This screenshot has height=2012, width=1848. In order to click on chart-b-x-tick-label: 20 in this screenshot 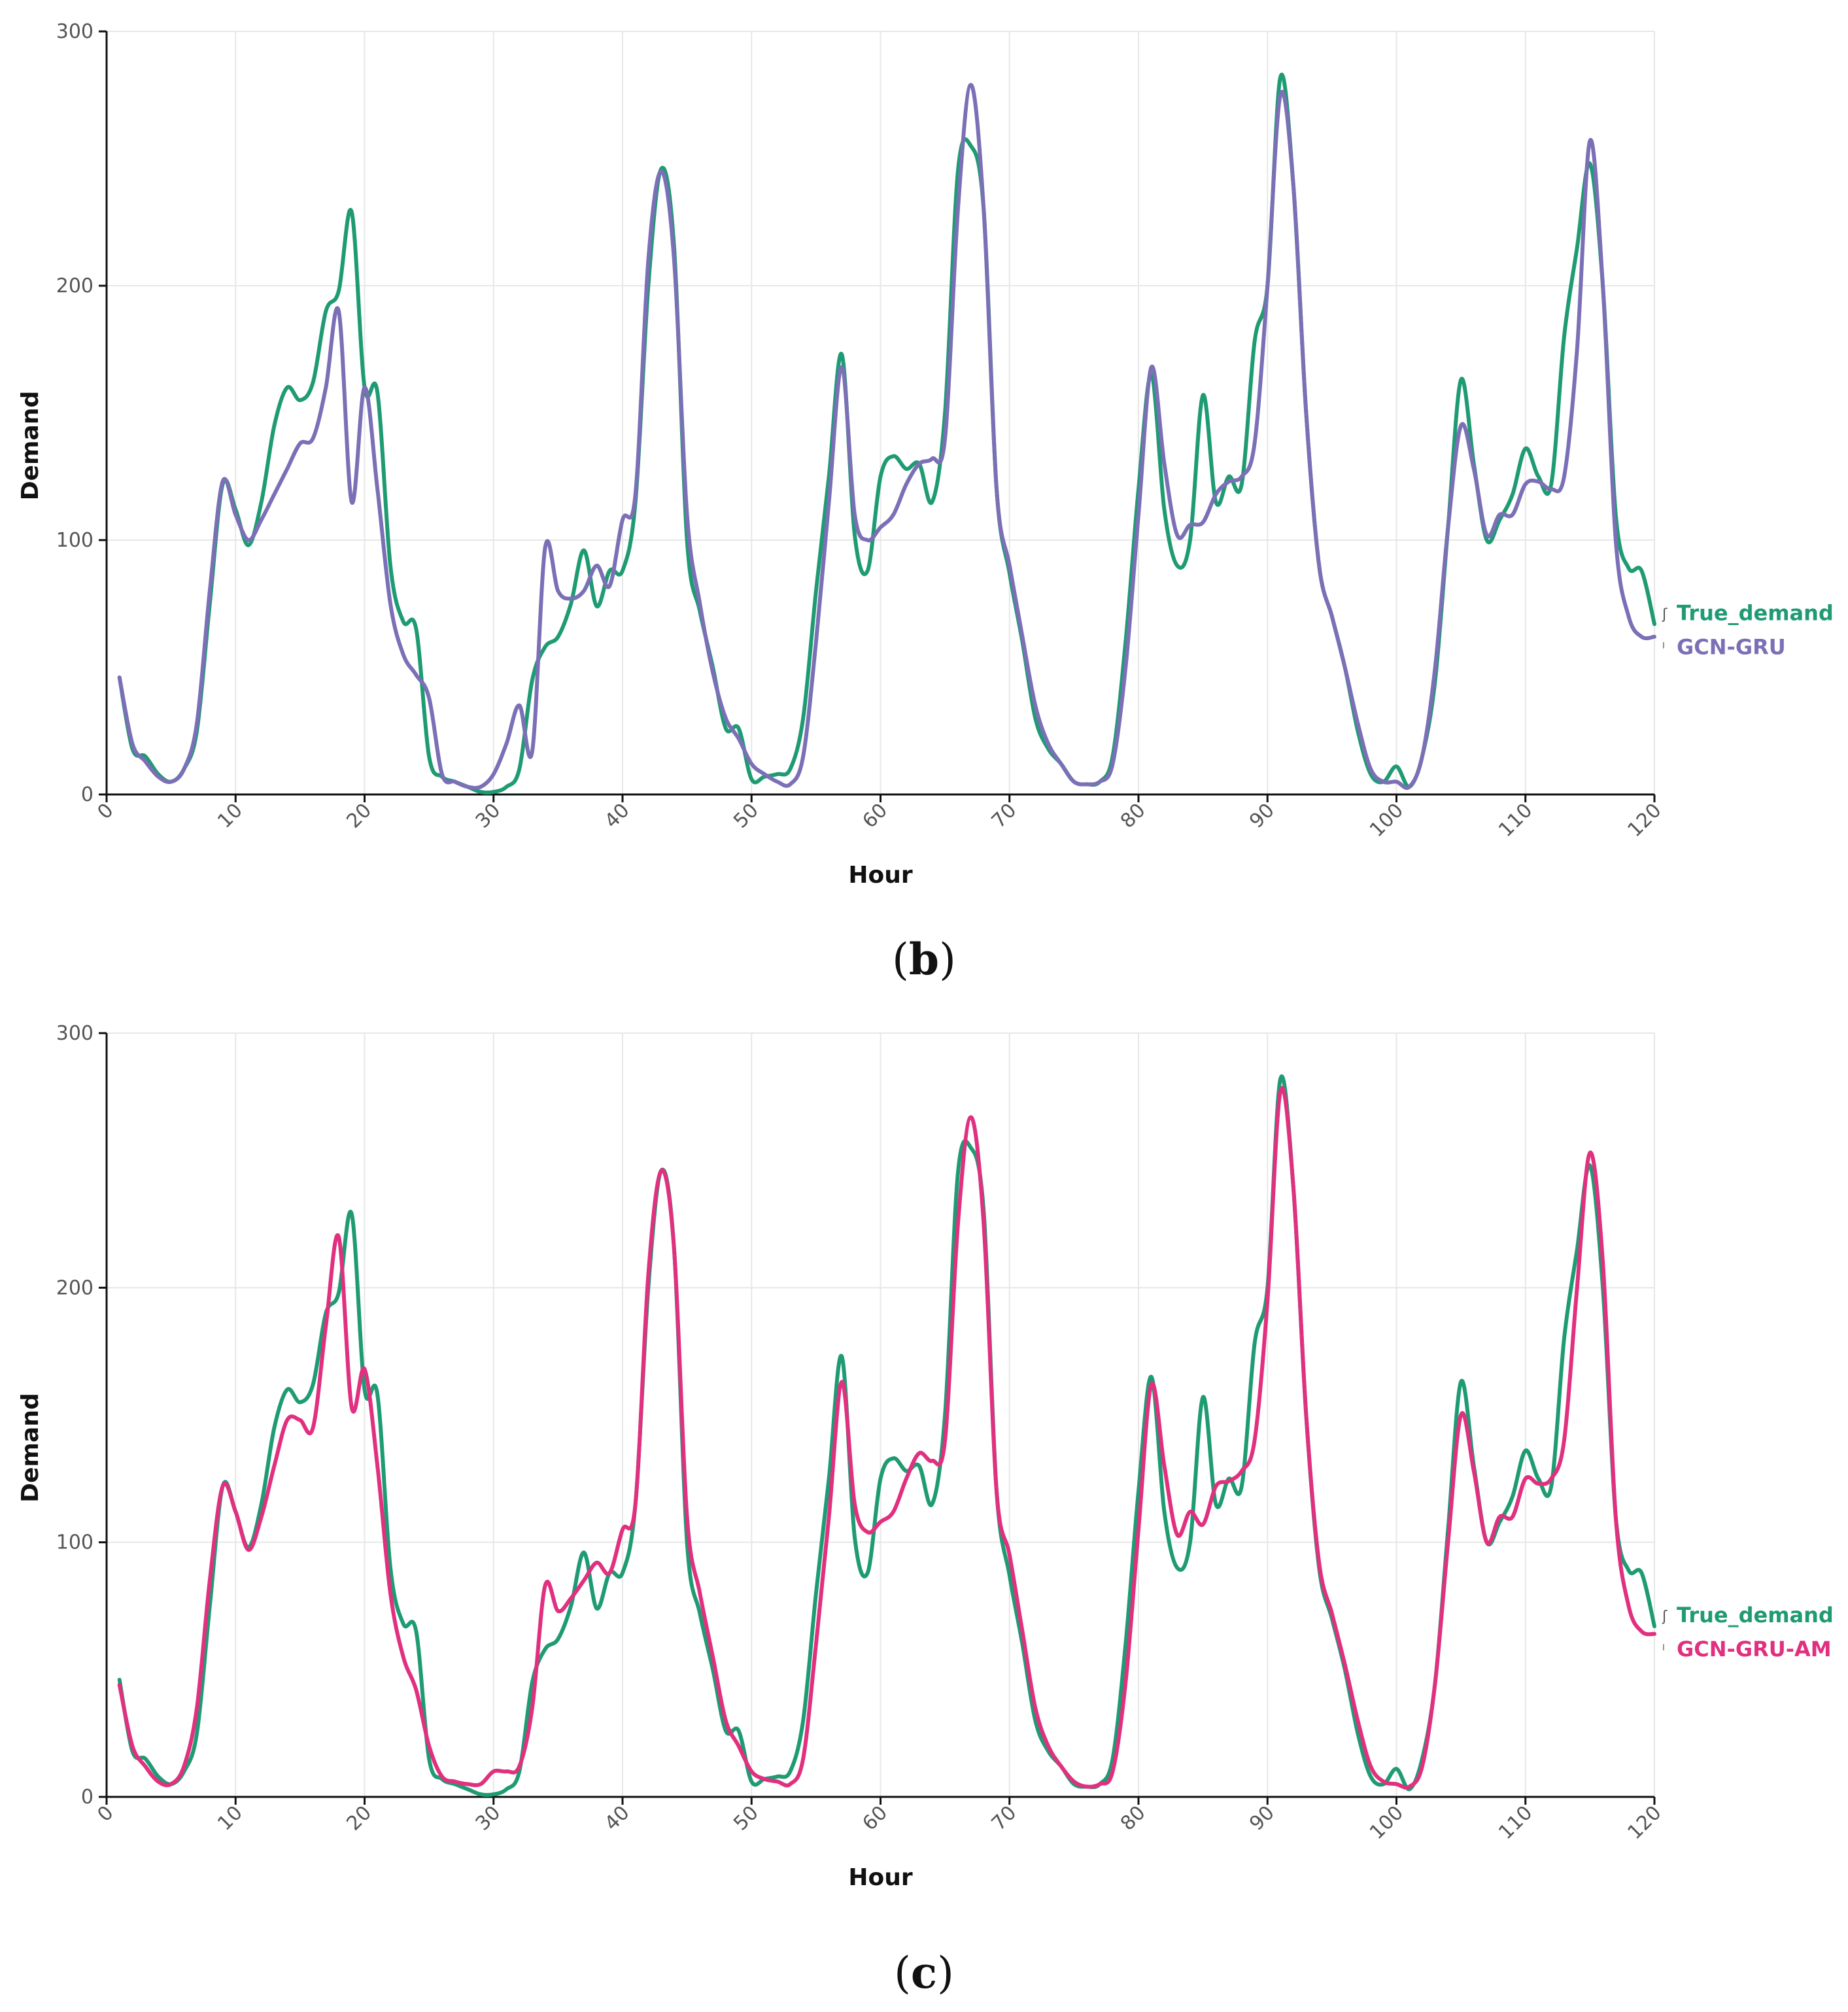, I will do `click(359, 816)`.